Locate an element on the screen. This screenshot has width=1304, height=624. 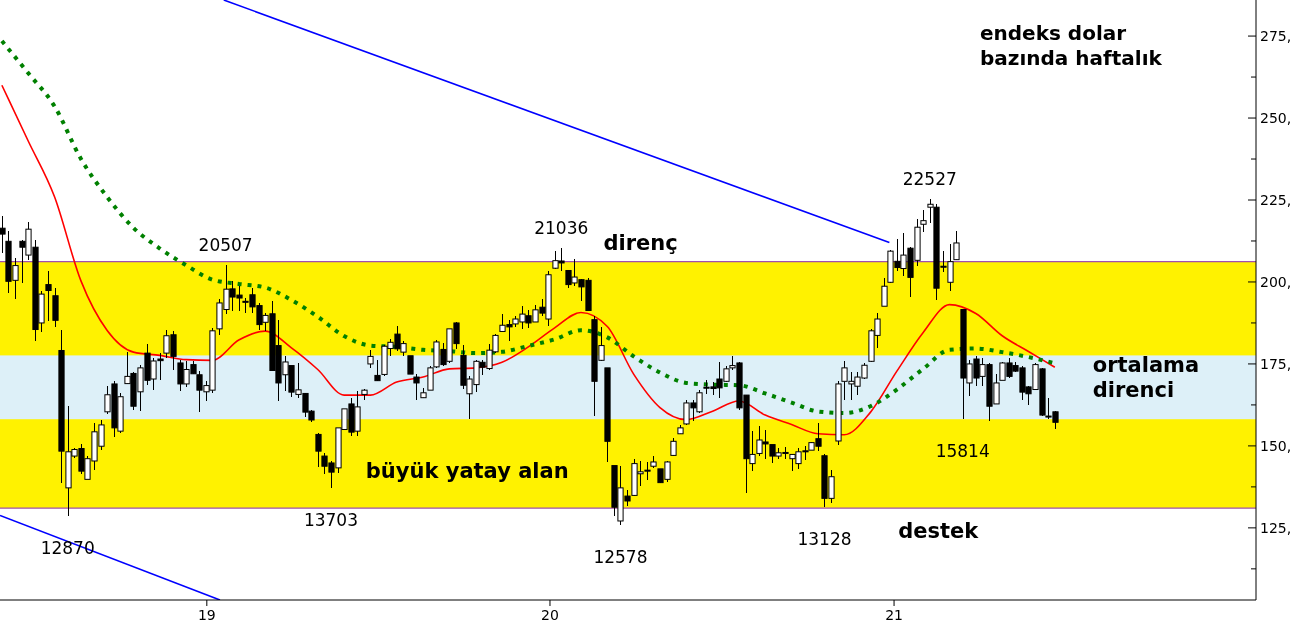
annotation: 22527 is located at coordinates (929, 179).